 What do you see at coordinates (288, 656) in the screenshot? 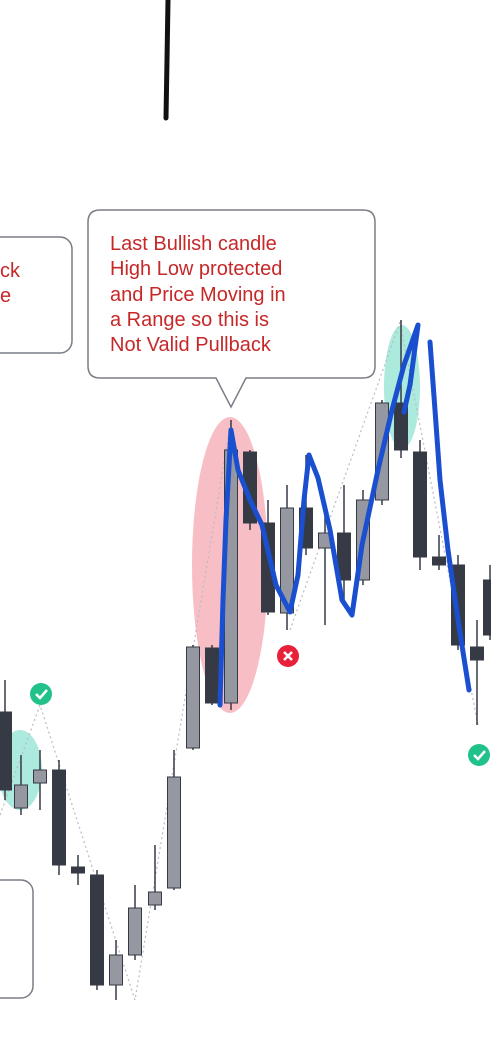
I see `cross-marker` at bounding box center [288, 656].